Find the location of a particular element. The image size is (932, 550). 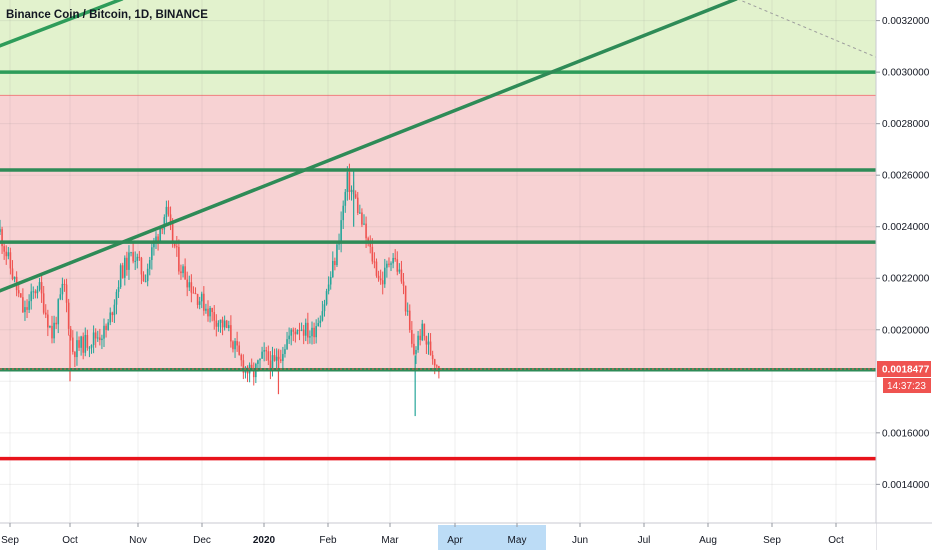

y-tick-label: 0.0028000 is located at coordinates (906, 124).